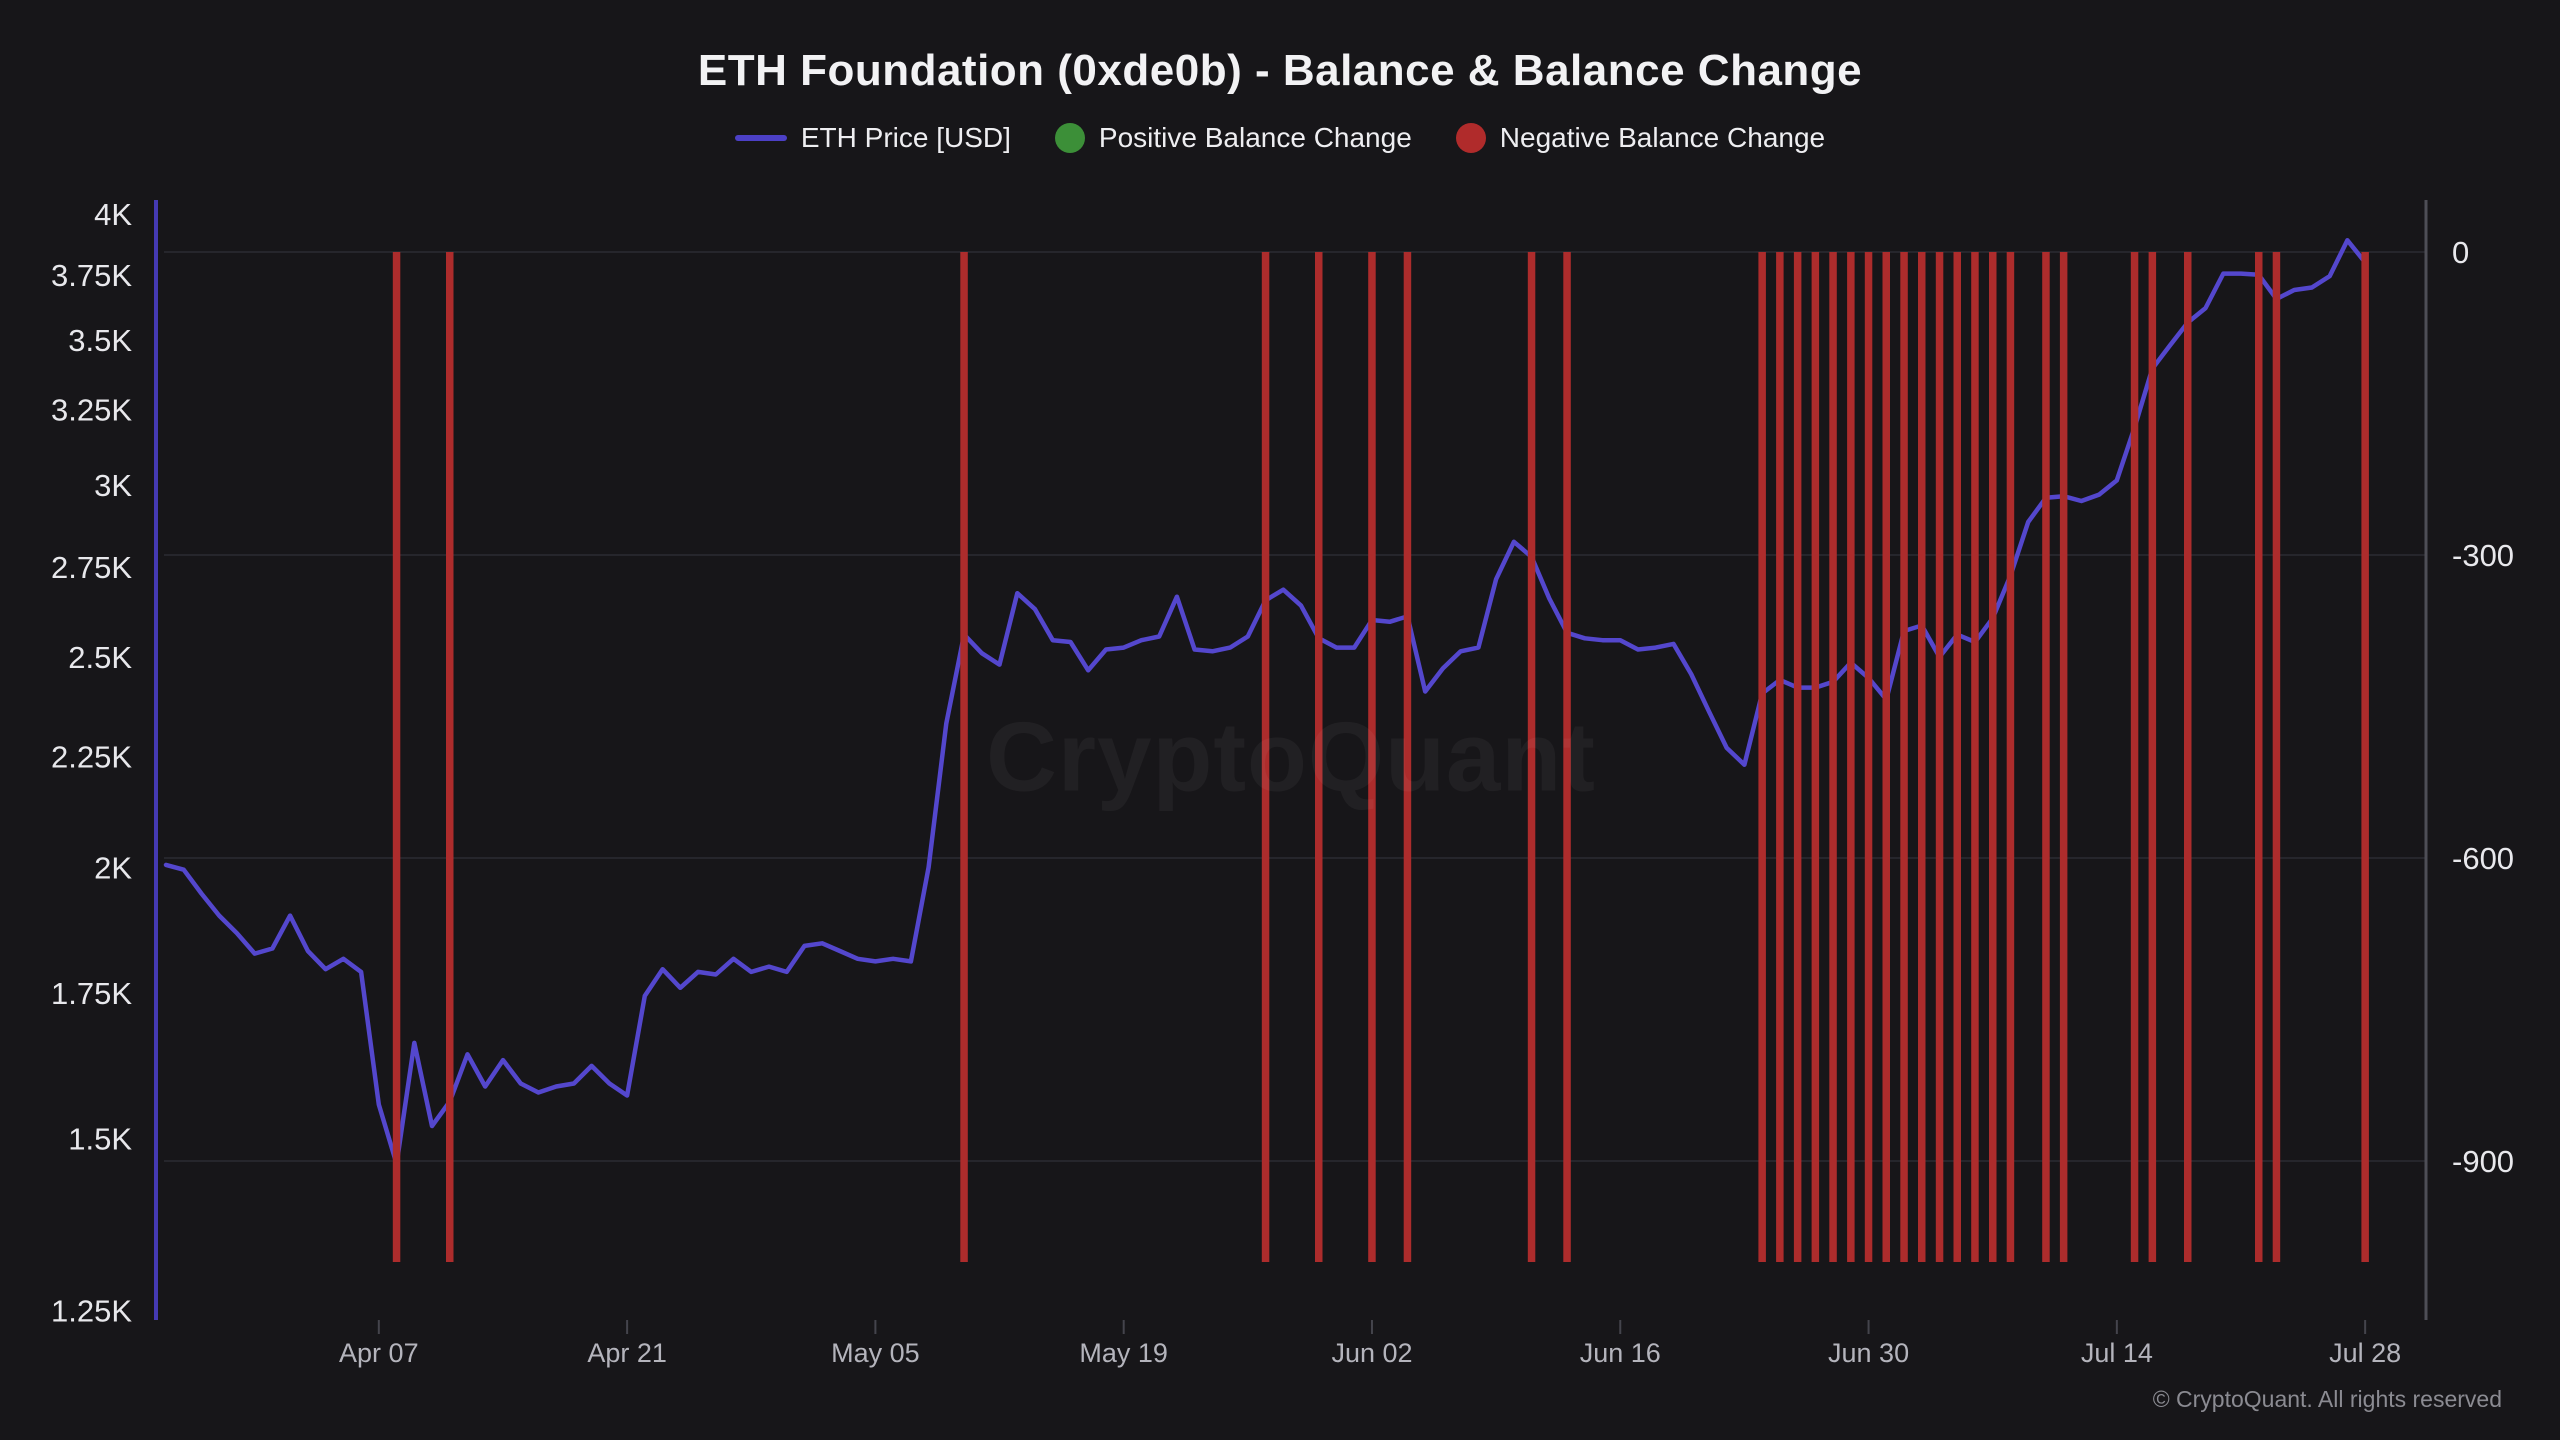  Describe the element at coordinates (2483, 858) in the screenshot. I see `right-axis-tick-label: -600` at that location.